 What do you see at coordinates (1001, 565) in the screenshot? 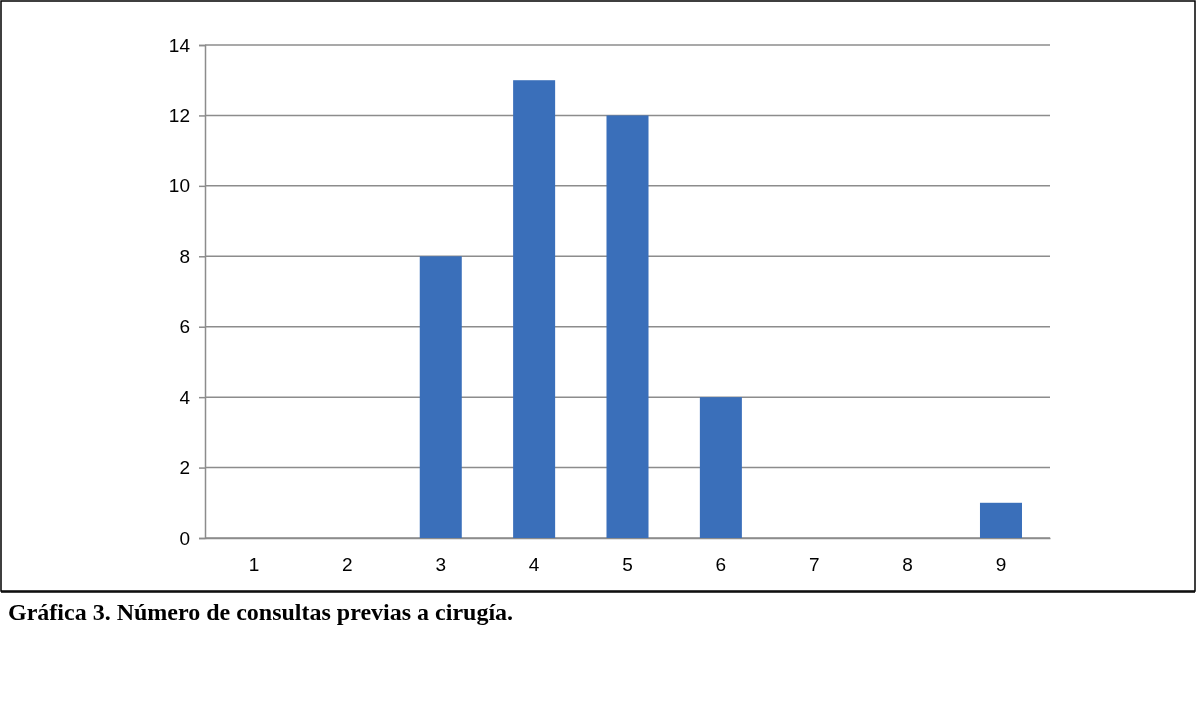
I see `x-tick-label: 9` at bounding box center [1001, 565].